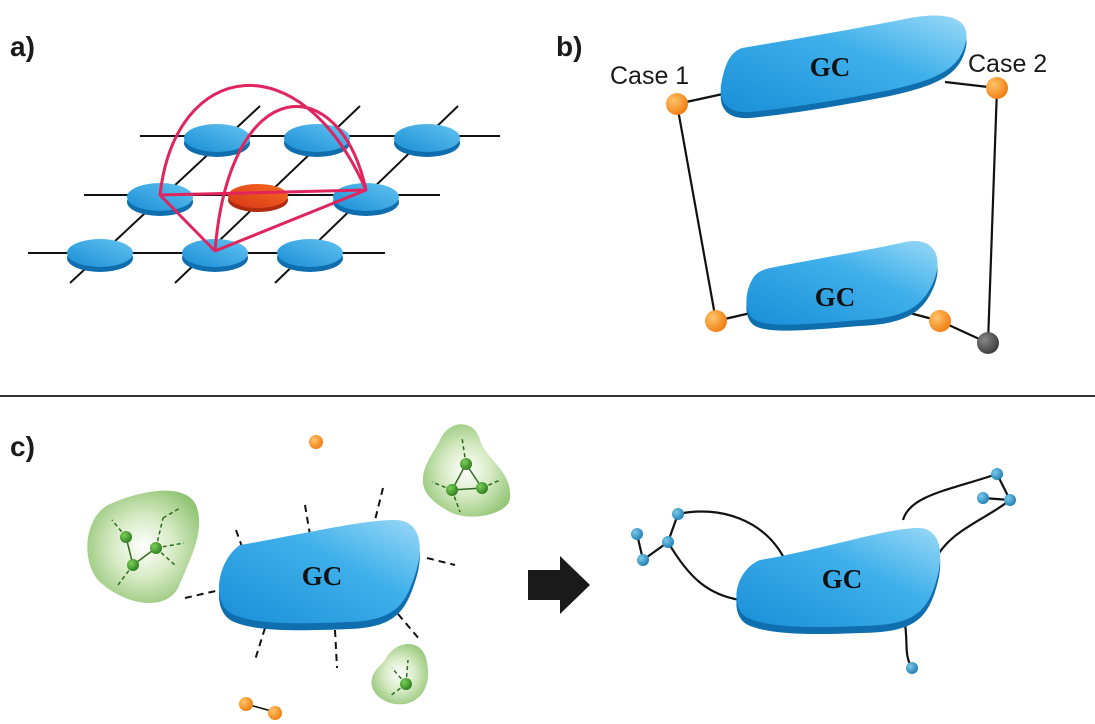 The image size is (1095, 724). I want to click on panel-b-label: b), so click(569, 46).